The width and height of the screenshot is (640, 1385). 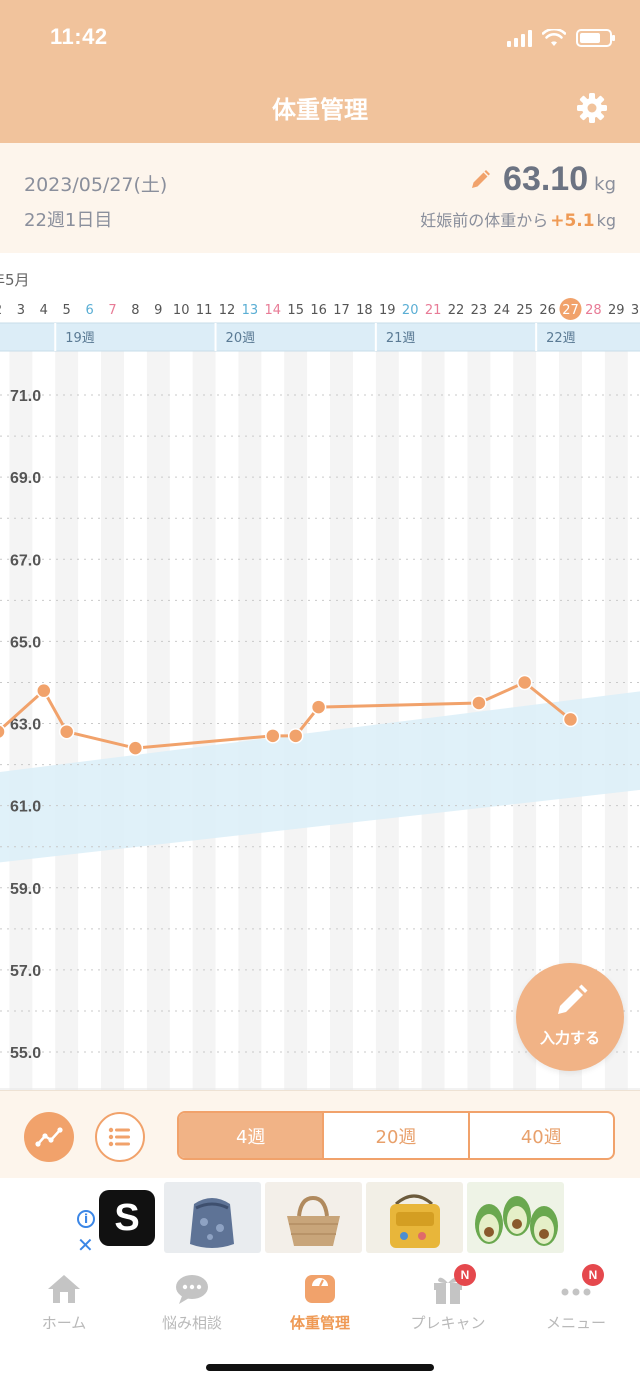 I want to click on y-tick-label: 71.0, so click(x=25, y=396).